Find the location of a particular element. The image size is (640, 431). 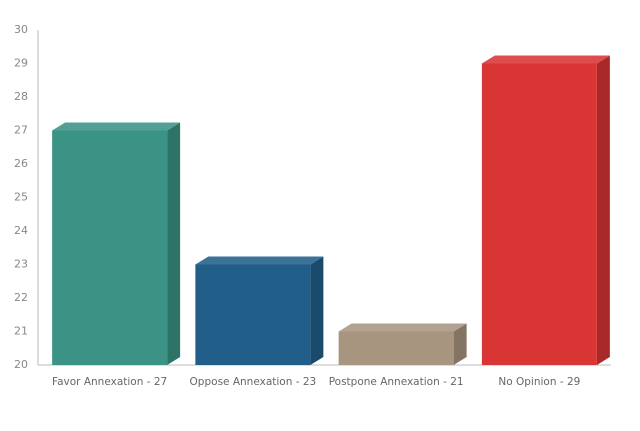

y-tick-label: 29 is located at coordinates (21, 63).